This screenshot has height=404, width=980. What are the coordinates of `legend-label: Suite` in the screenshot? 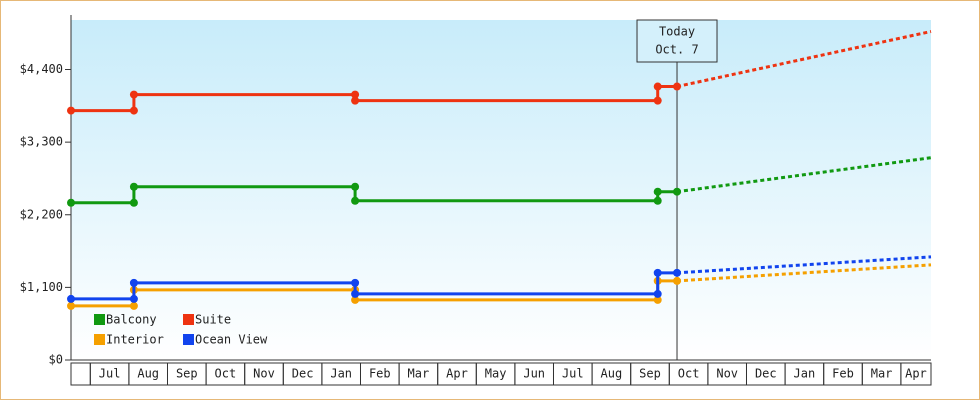 It's located at (213, 320).